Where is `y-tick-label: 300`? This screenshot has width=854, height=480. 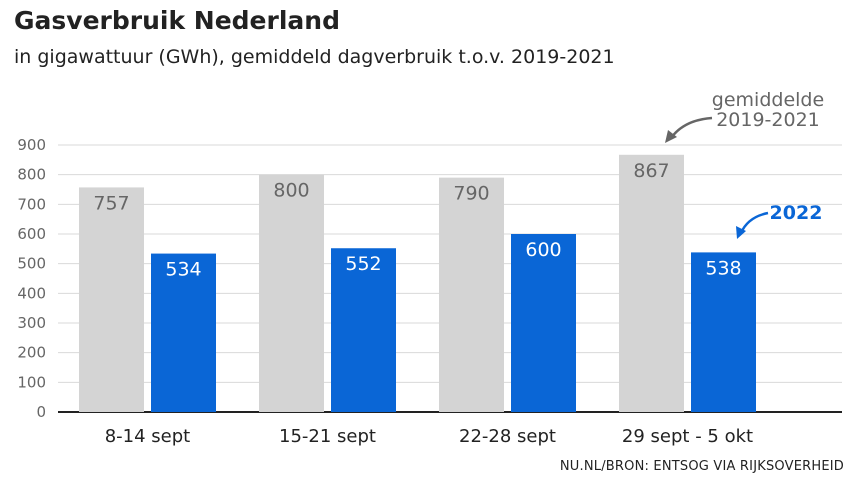
y-tick-label: 300 is located at coordinates (31, 323).